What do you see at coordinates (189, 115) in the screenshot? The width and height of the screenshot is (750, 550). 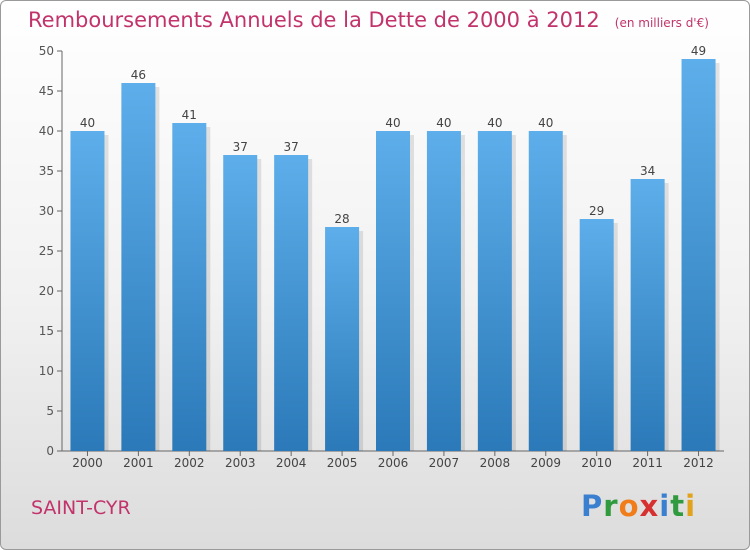 I see `bar-value-label: 41` at bounding box center [189, 115].